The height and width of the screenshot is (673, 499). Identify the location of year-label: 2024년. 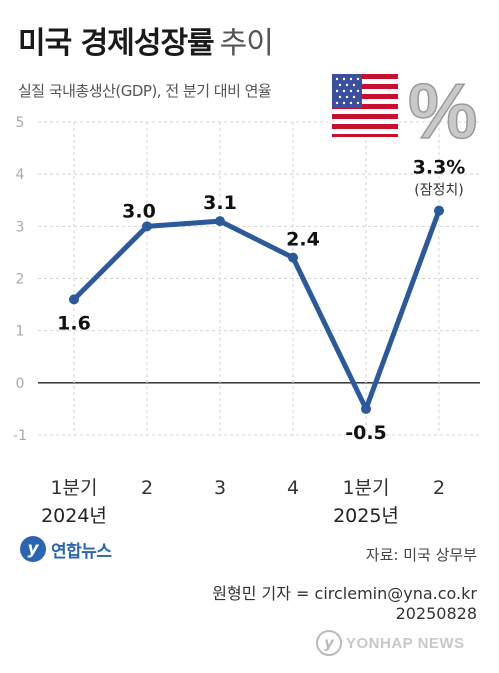
(74, 516).